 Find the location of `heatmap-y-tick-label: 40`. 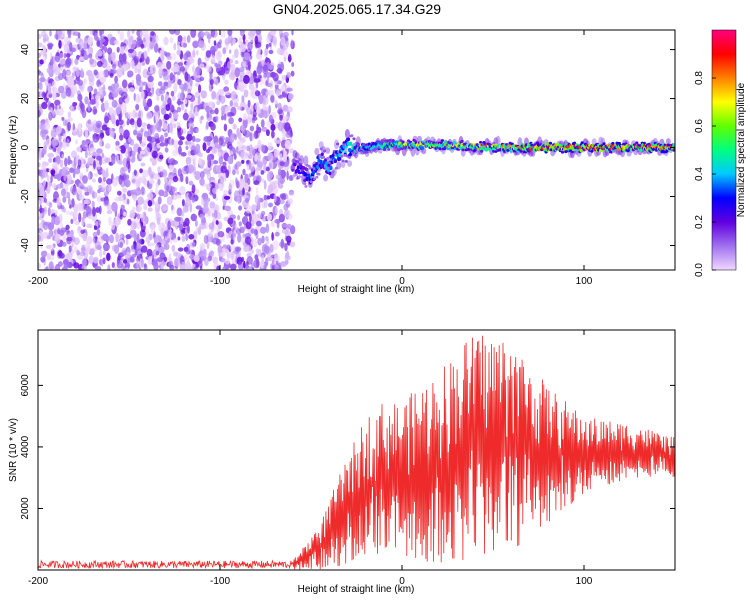

heatmap-y-tick-label: 40 is located at coordinates (25, 50).